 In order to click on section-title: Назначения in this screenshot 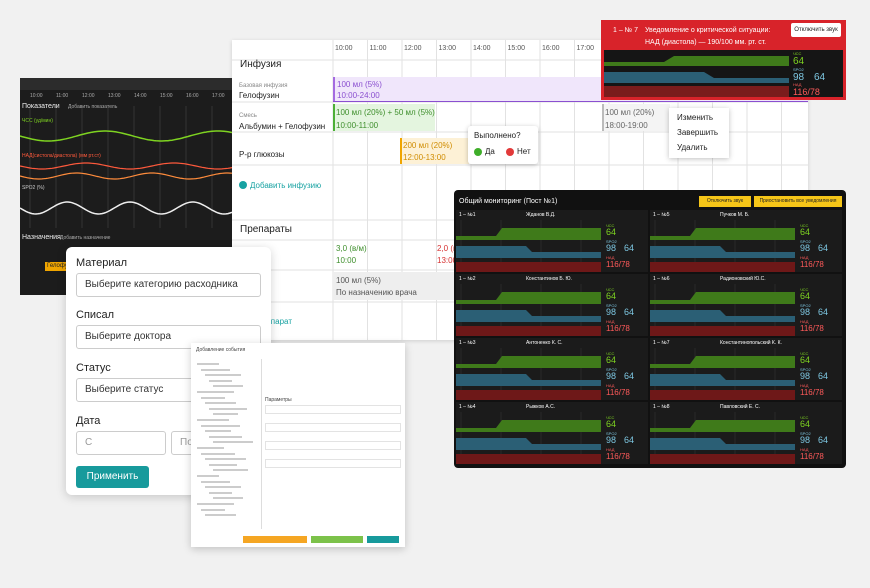, I will do `click(41, 237)`.